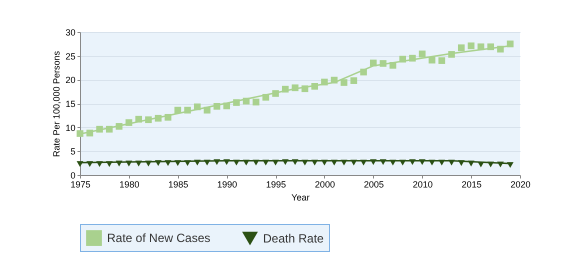 The image size is (564, 272). Describe the element at coordinates (293, 239) in the screenshot. I see `legend-label: Death Rate` at that location.